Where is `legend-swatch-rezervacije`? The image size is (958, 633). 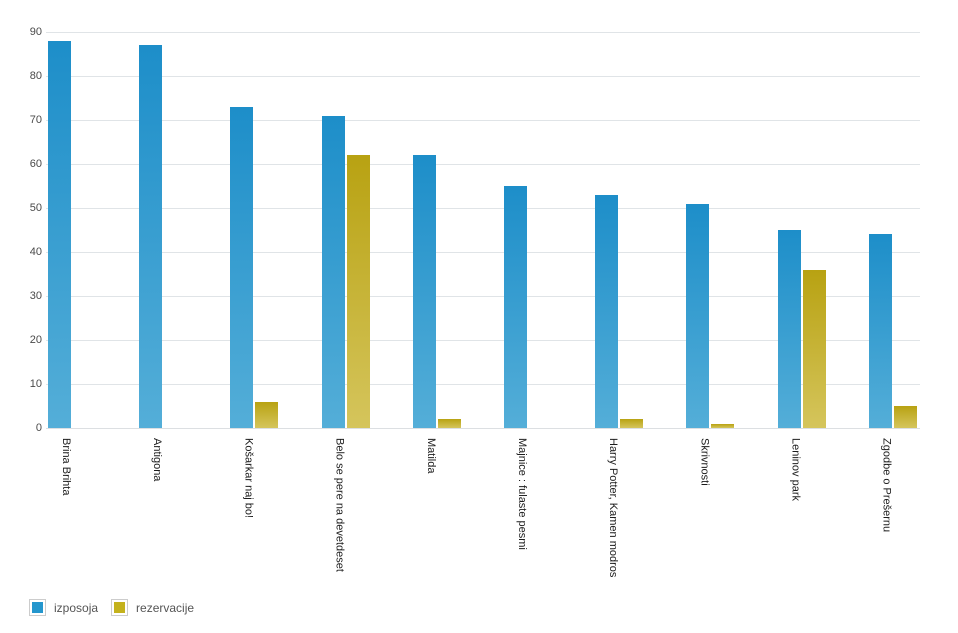
legend-swatch-rezervacije is located at coordinates (120, 607).